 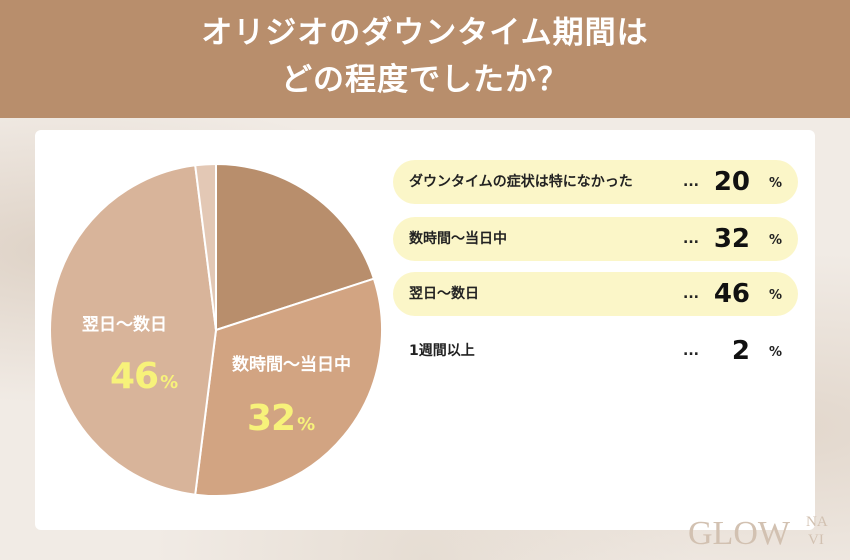 What do you see at coordinates (205, 246) in the screenshot?
I see `pie-slice-week` at bounding box center [205, 246].